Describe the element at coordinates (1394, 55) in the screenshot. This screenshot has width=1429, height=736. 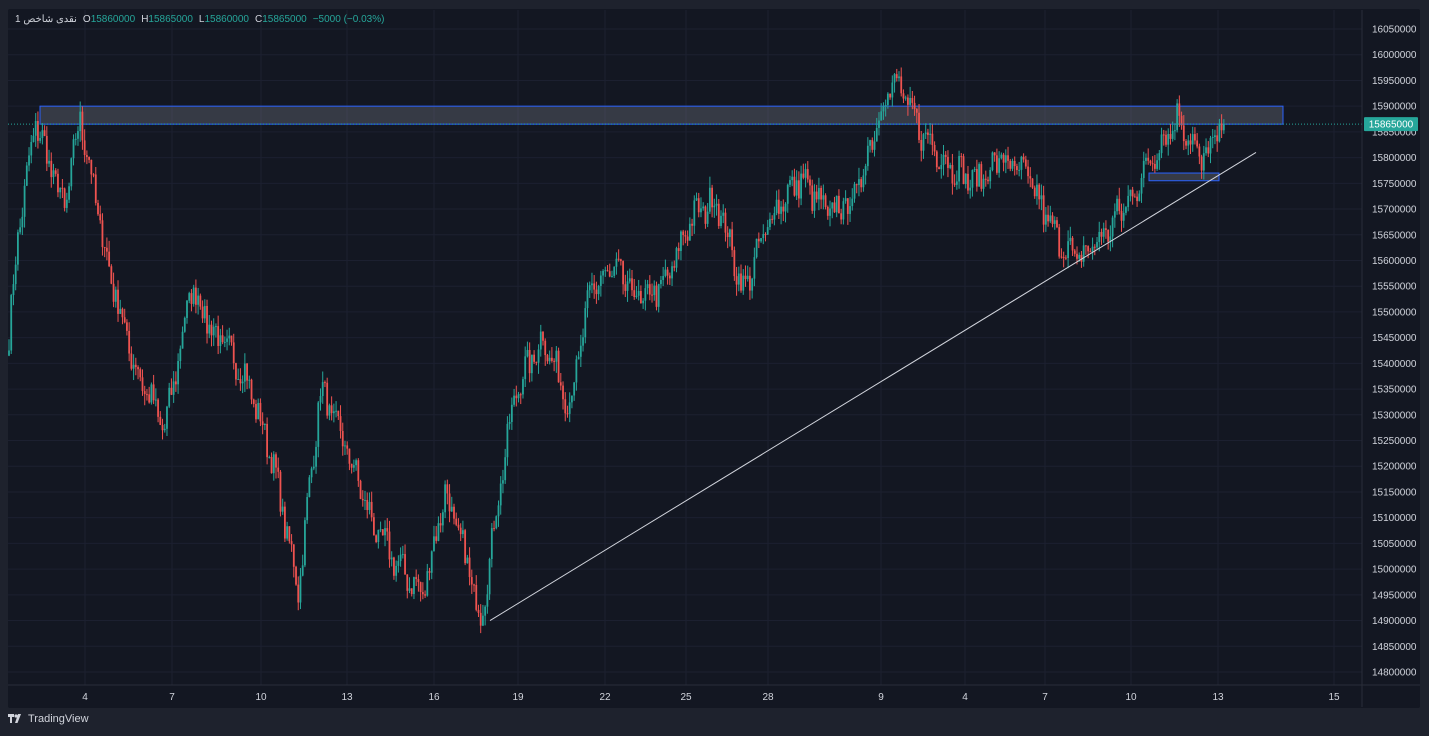
I see `y-tick-label: 16000000` at that location.